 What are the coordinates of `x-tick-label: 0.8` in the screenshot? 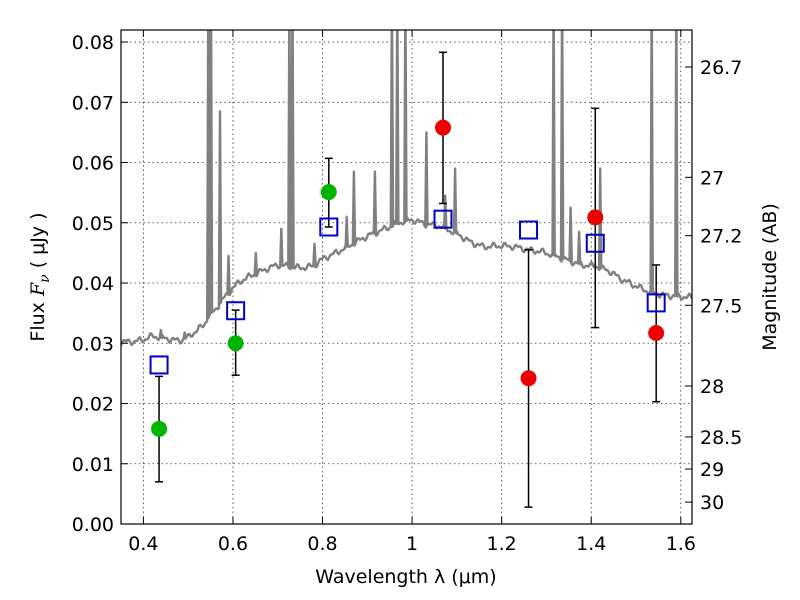 It's located at (322, 544).